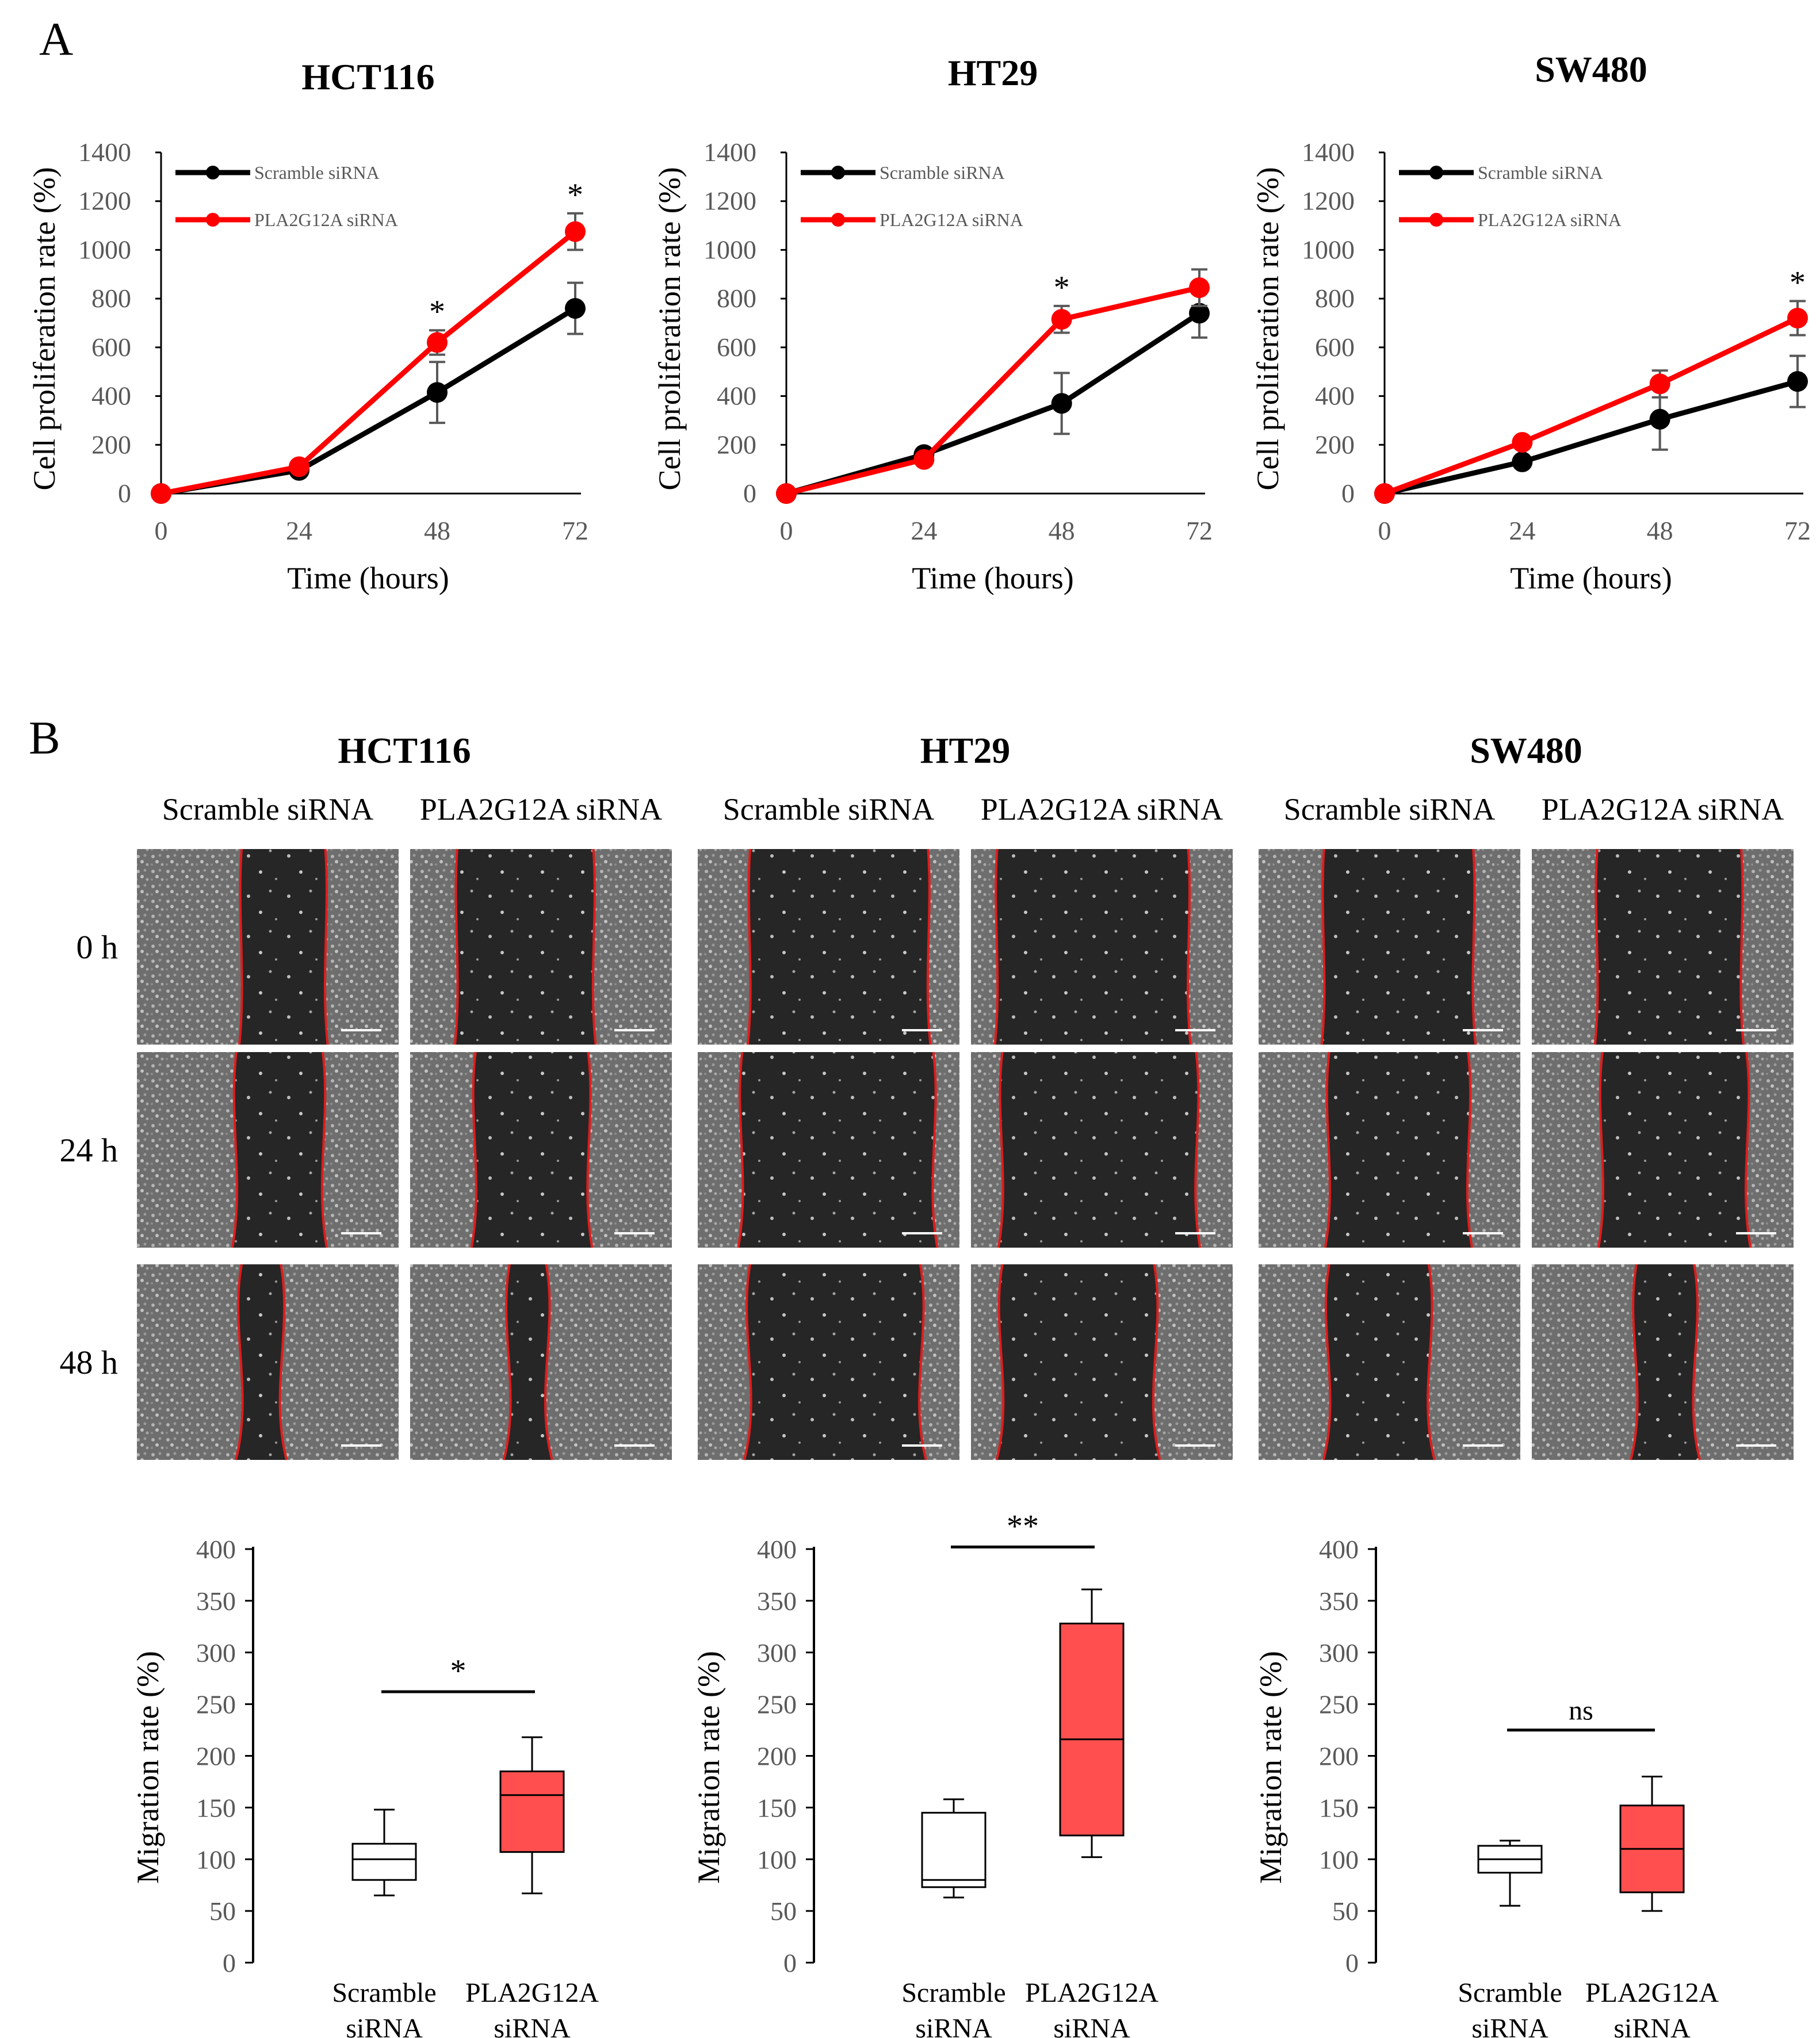 The image size is (1820, 2038). I want to click on legend-label: PLA2G12A siRNA, so click(326, 219).